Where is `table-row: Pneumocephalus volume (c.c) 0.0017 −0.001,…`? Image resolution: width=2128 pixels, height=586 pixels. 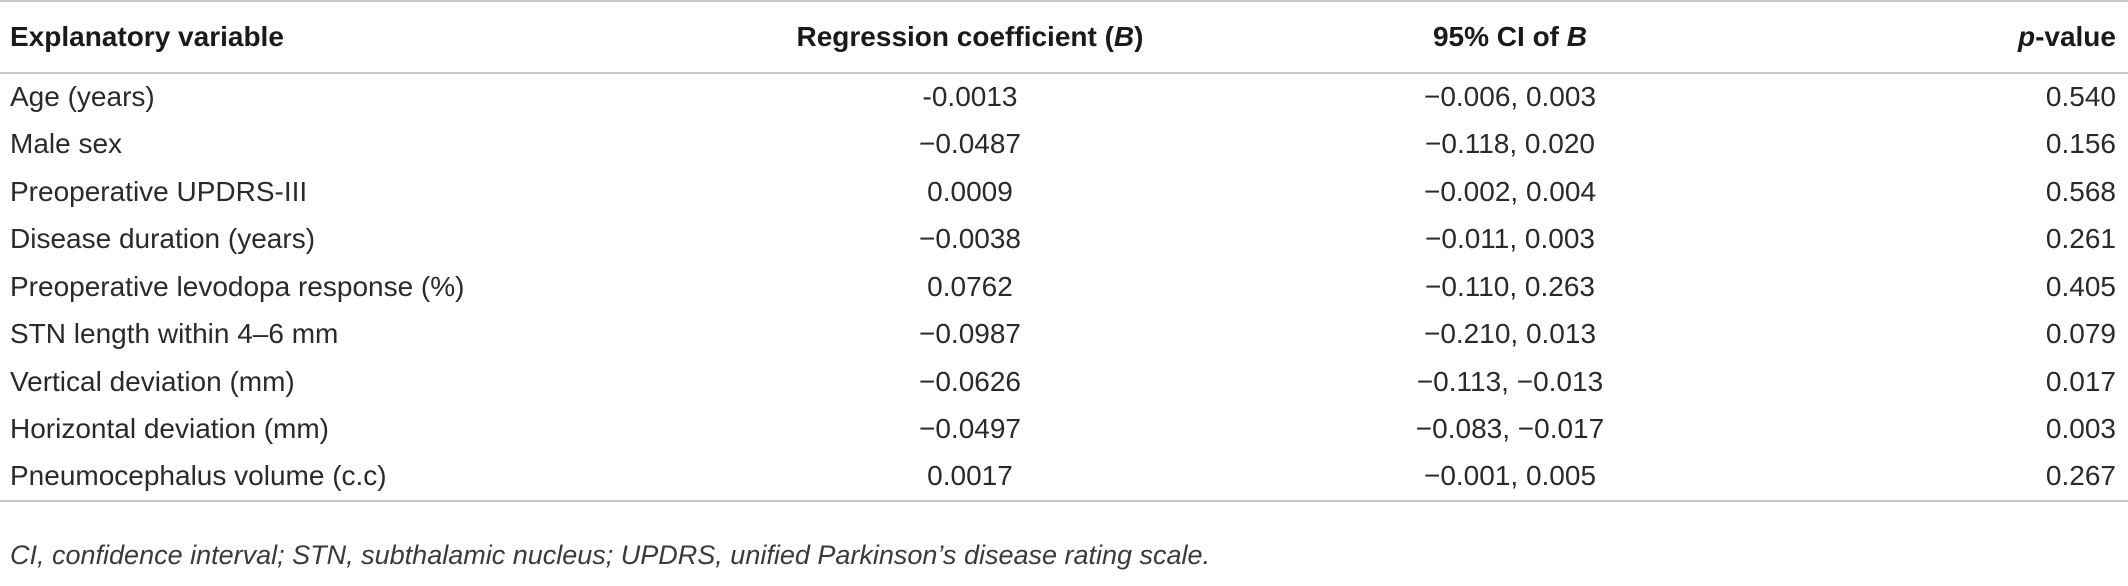 table-row: Pneumocephalus volume (c.c) 0.0017 −0.001,… is located at coordinates (1064, 477).